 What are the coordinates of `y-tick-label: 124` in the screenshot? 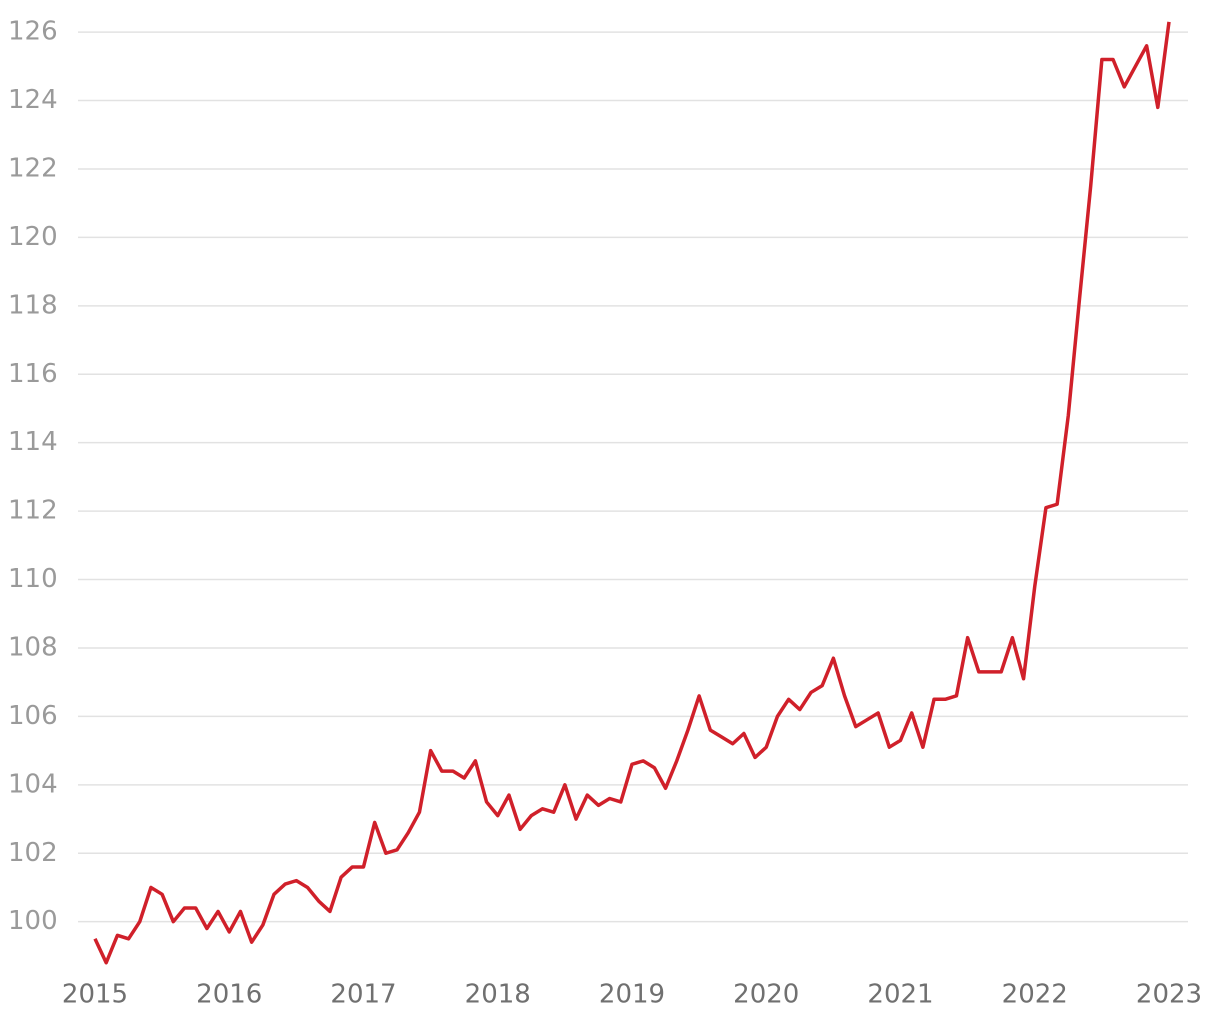 It's located at (33, 100).